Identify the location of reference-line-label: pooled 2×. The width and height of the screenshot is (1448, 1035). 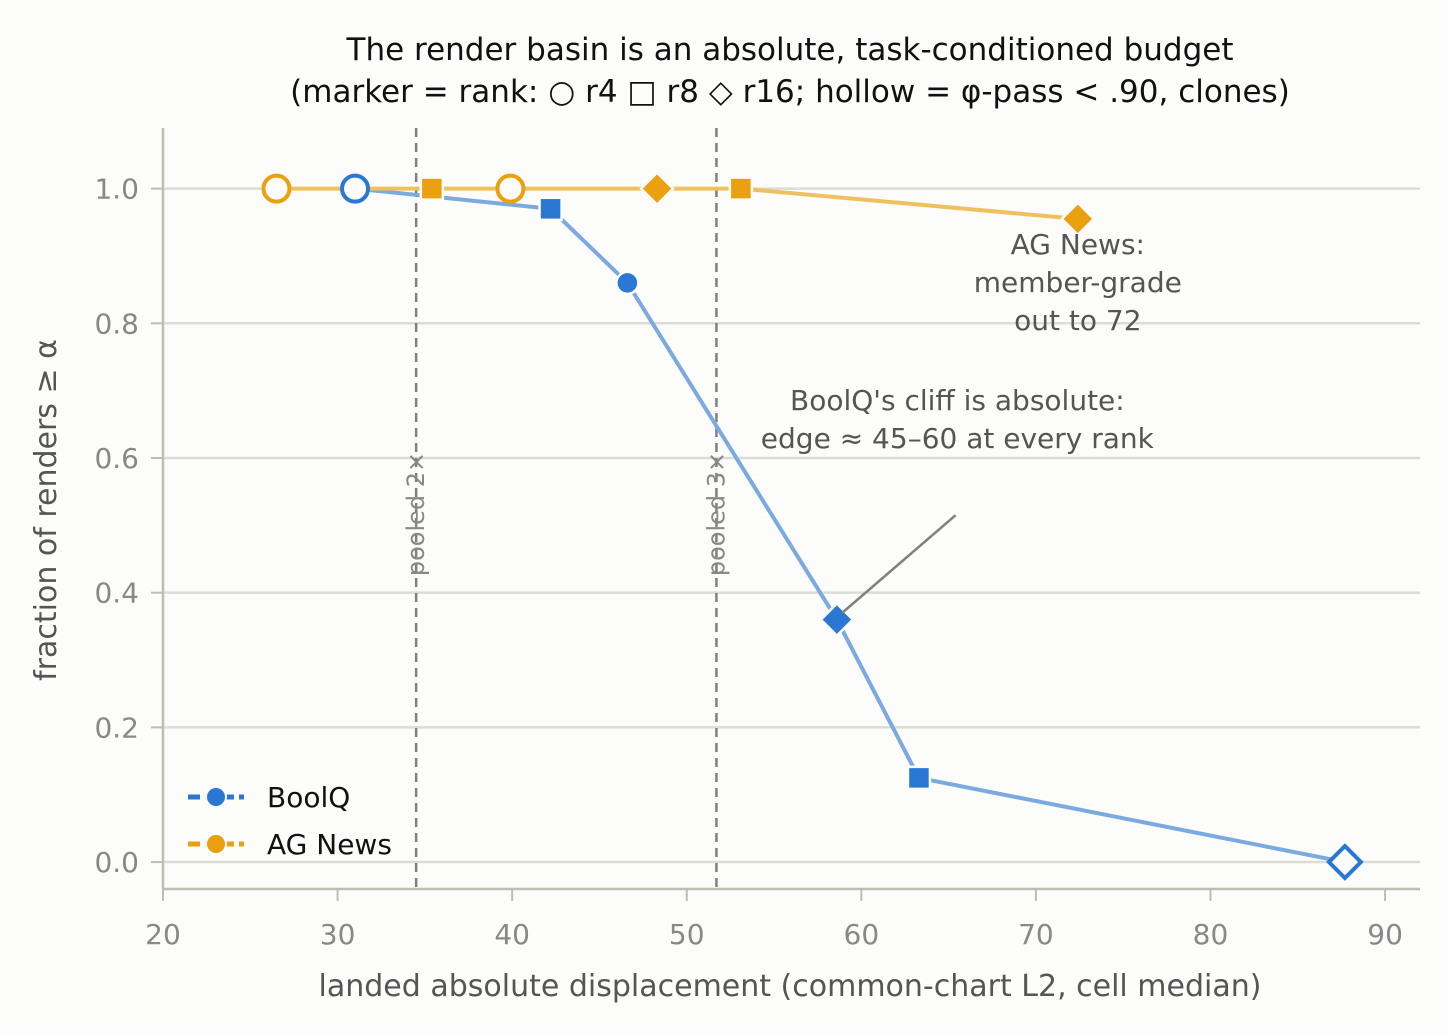
(416, 514).